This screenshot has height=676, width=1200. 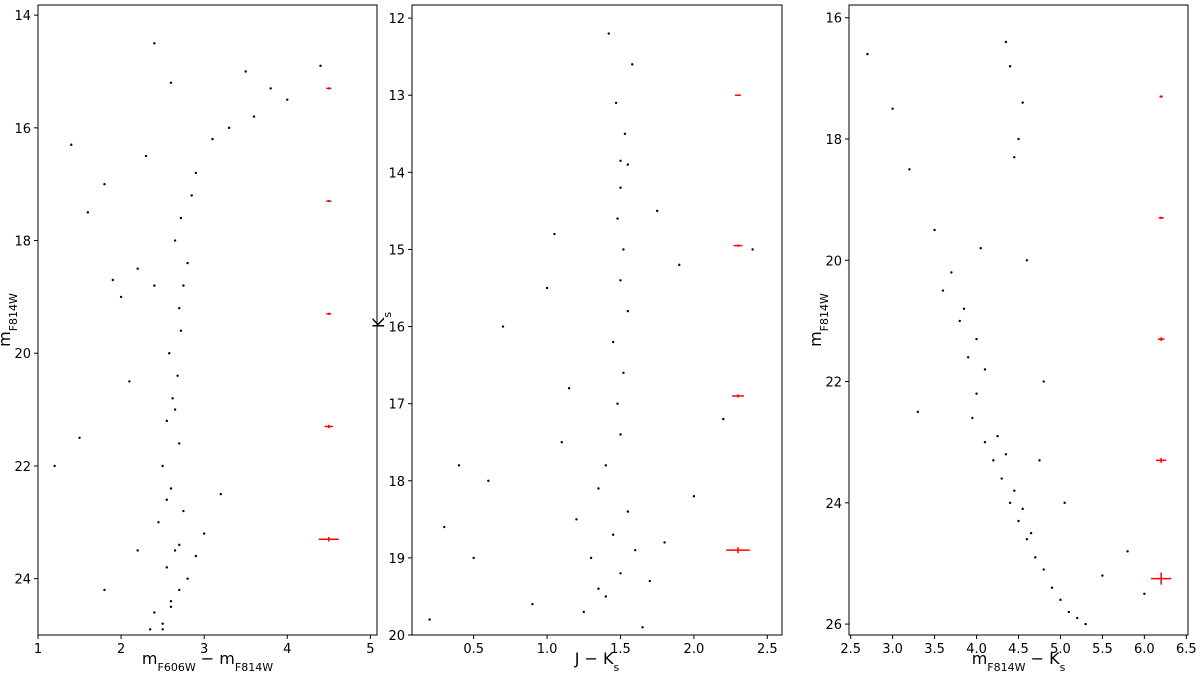 What do you see at coordinates (1102, 649) in the screenshot?
I see `x-tick-label: 5.5` at bounding box center [1102, 649].